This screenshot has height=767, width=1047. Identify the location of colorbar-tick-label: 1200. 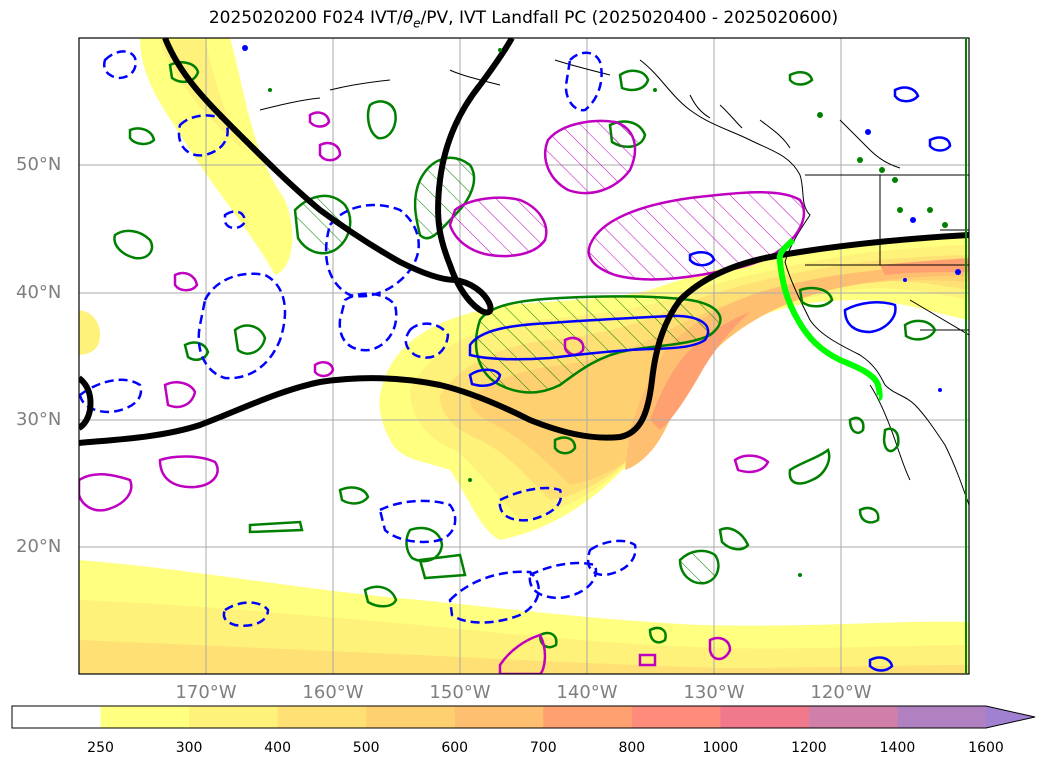
(809, 748).